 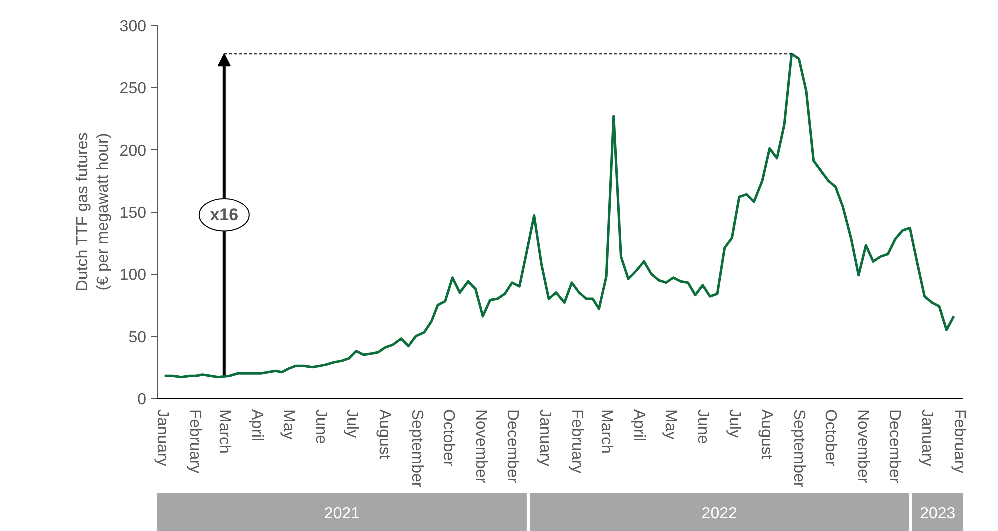 What do you see at coordinates (142, 400) in the screenshot?
I see `y-tick-label: 0` at bounding box center [142, 400].